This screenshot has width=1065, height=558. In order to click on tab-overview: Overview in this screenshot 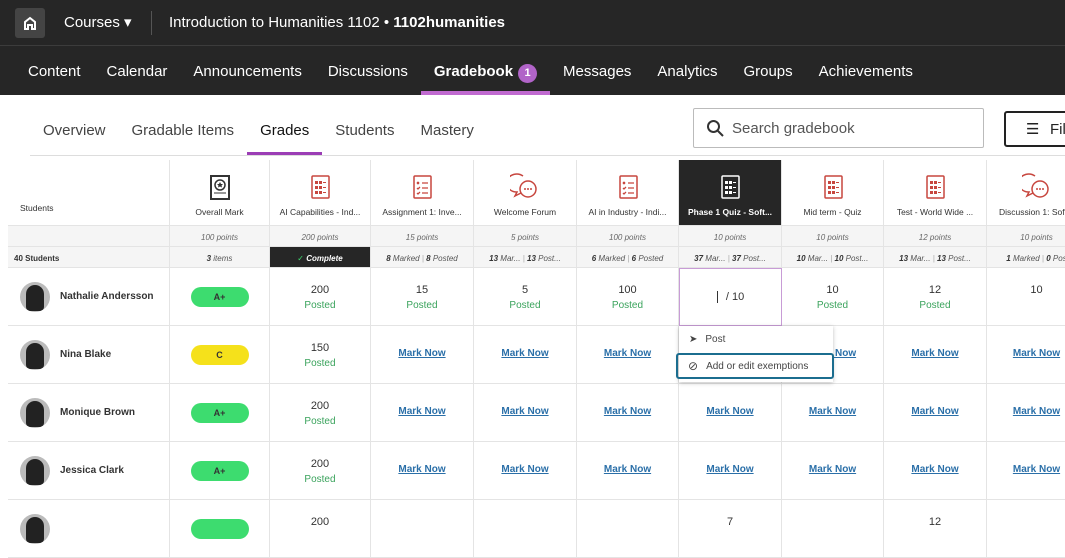, I will do `click(74, 130)`.